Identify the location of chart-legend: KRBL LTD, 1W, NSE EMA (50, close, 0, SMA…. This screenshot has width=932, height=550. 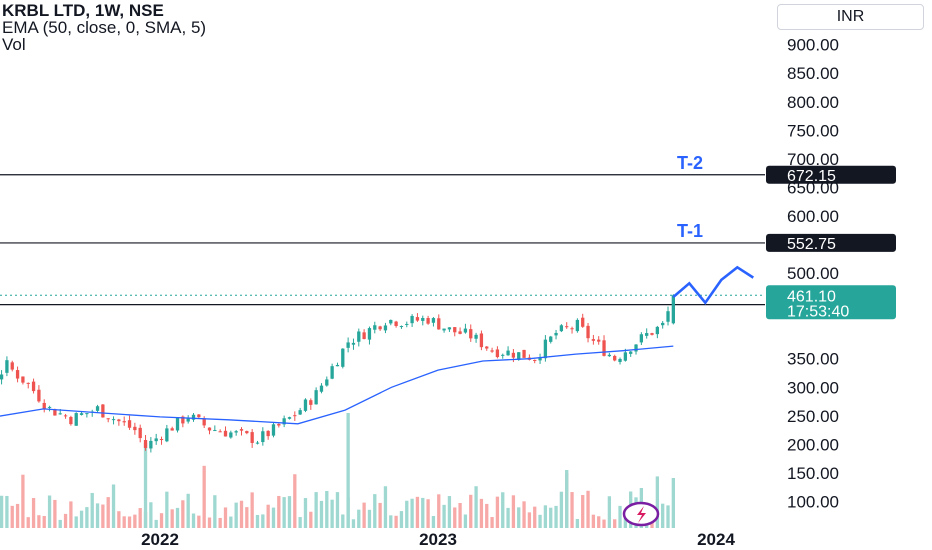
(104, 27).